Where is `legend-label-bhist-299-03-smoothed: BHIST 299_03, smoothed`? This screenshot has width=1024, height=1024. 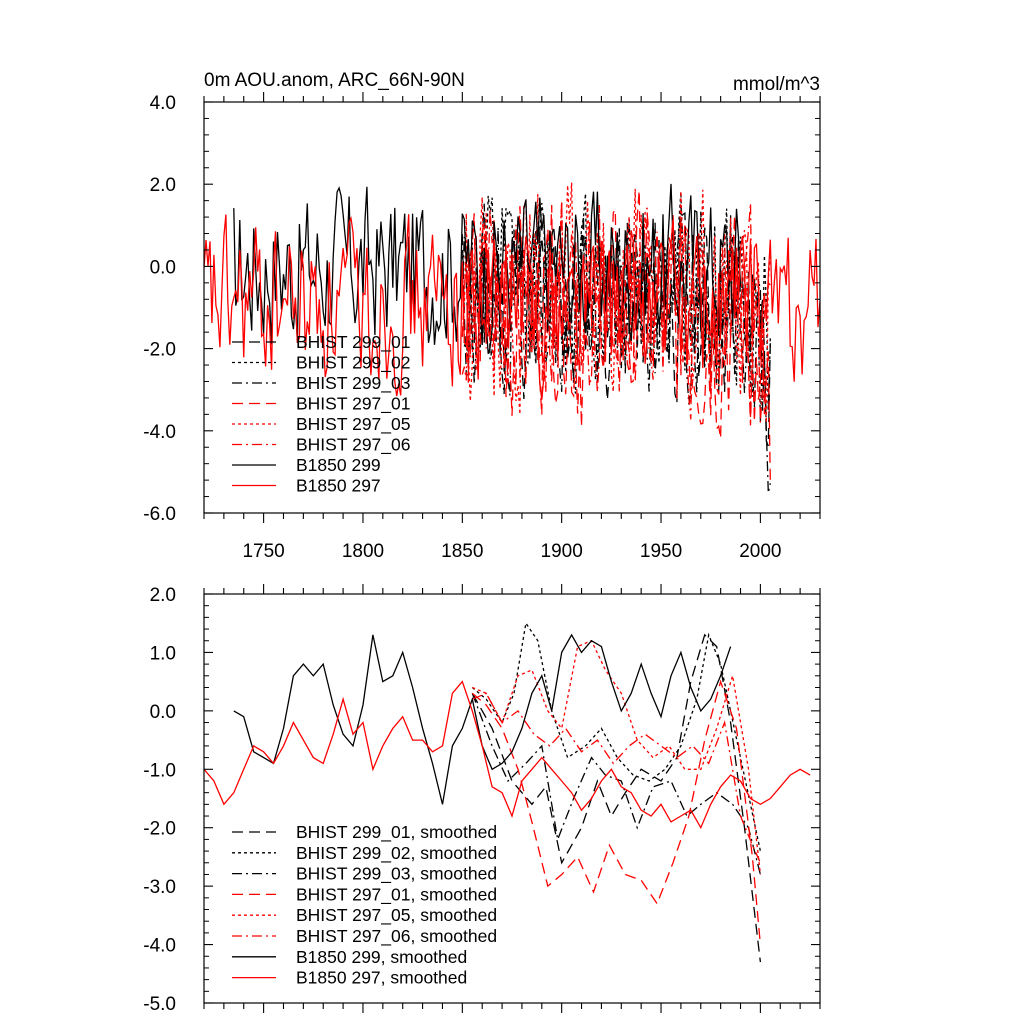 legend-label-bhist-299-03-smoothed: BHIST 299_03, smoothed is located at coordinates (396, 874).